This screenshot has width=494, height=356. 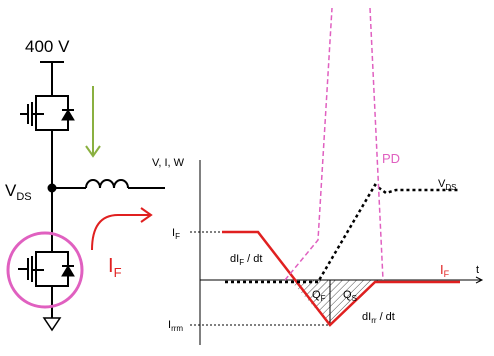 I want to click on vds-trace, so click(x=342, y=233).